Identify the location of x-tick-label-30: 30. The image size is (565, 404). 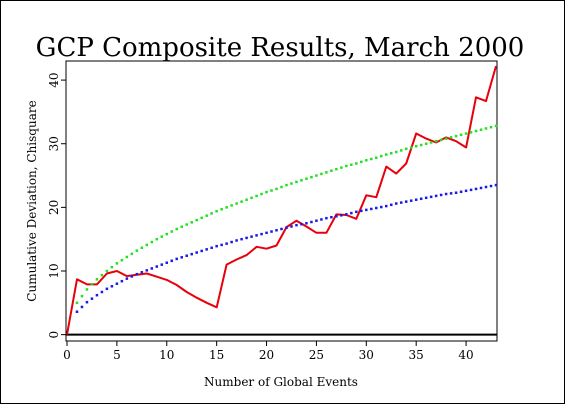
(366, 355).